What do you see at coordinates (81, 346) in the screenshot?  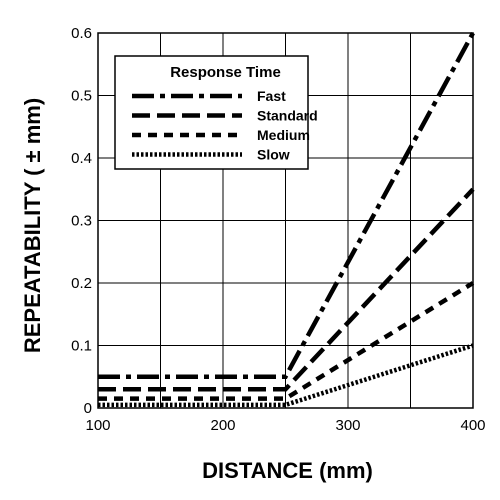 I see `y-tick-label: 0.1` at bounding box center [81, 346].